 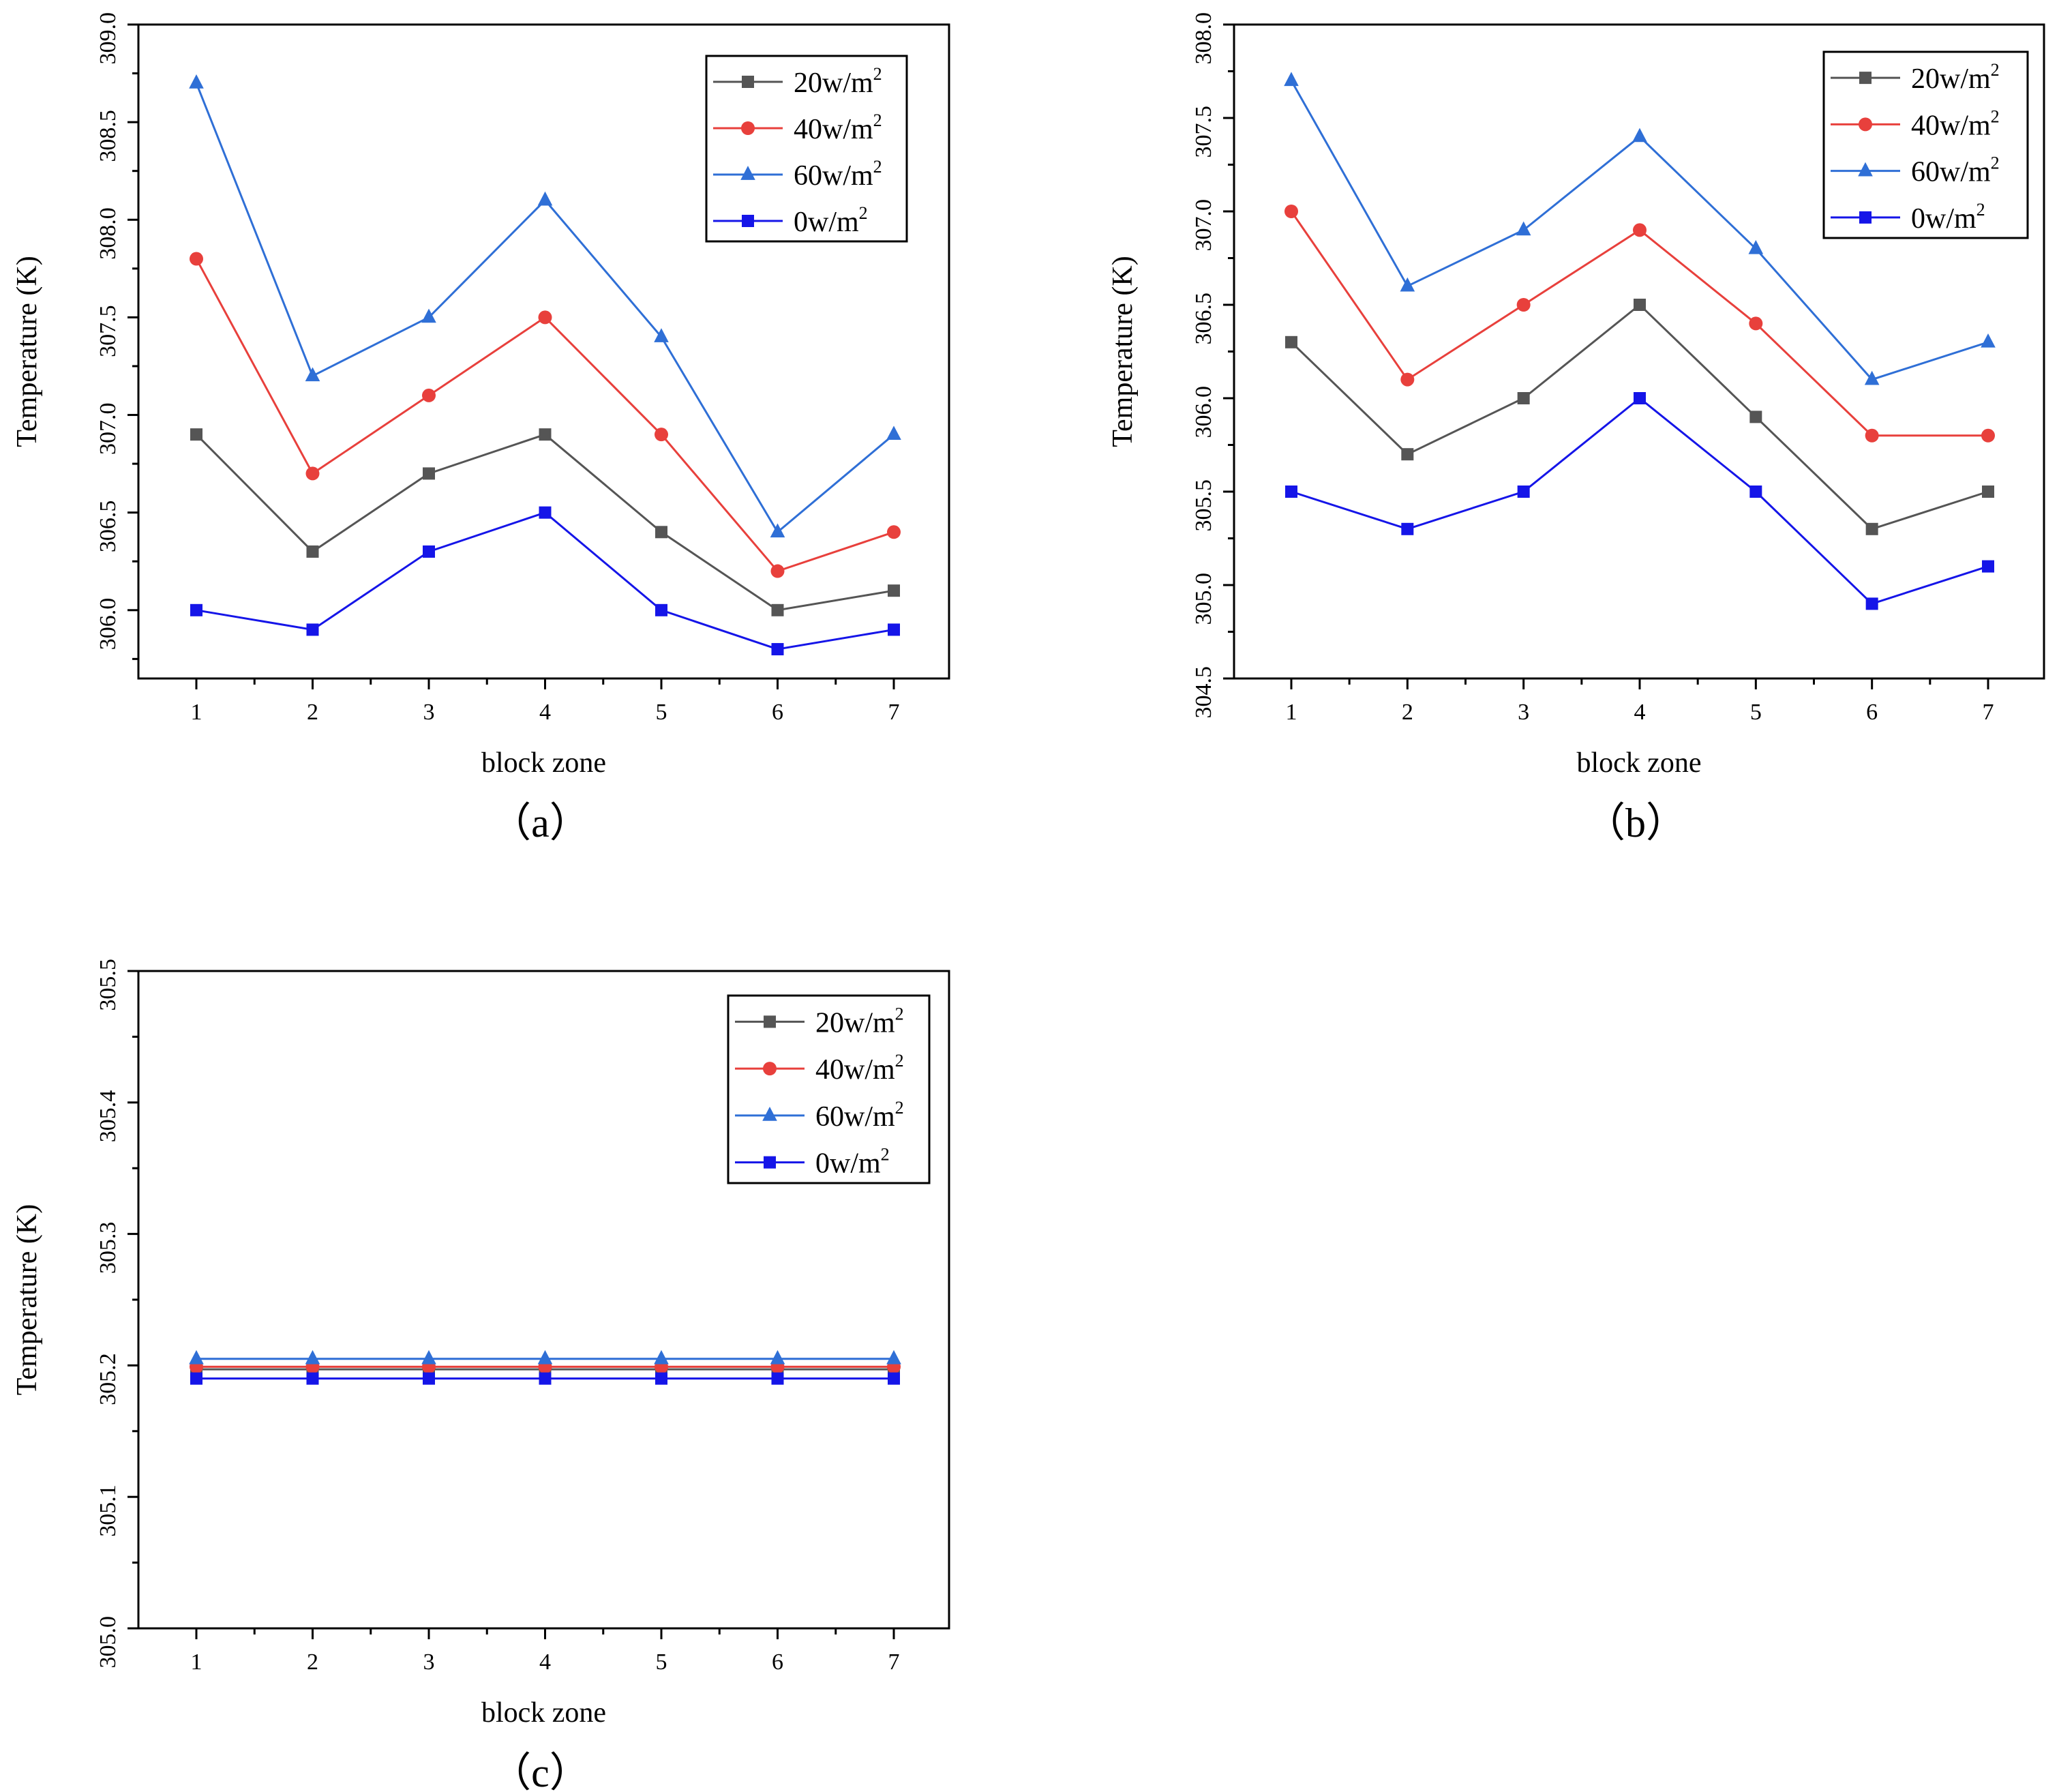 I want to click on y-tick-label: 307.5, so click(x=1203, y=132).